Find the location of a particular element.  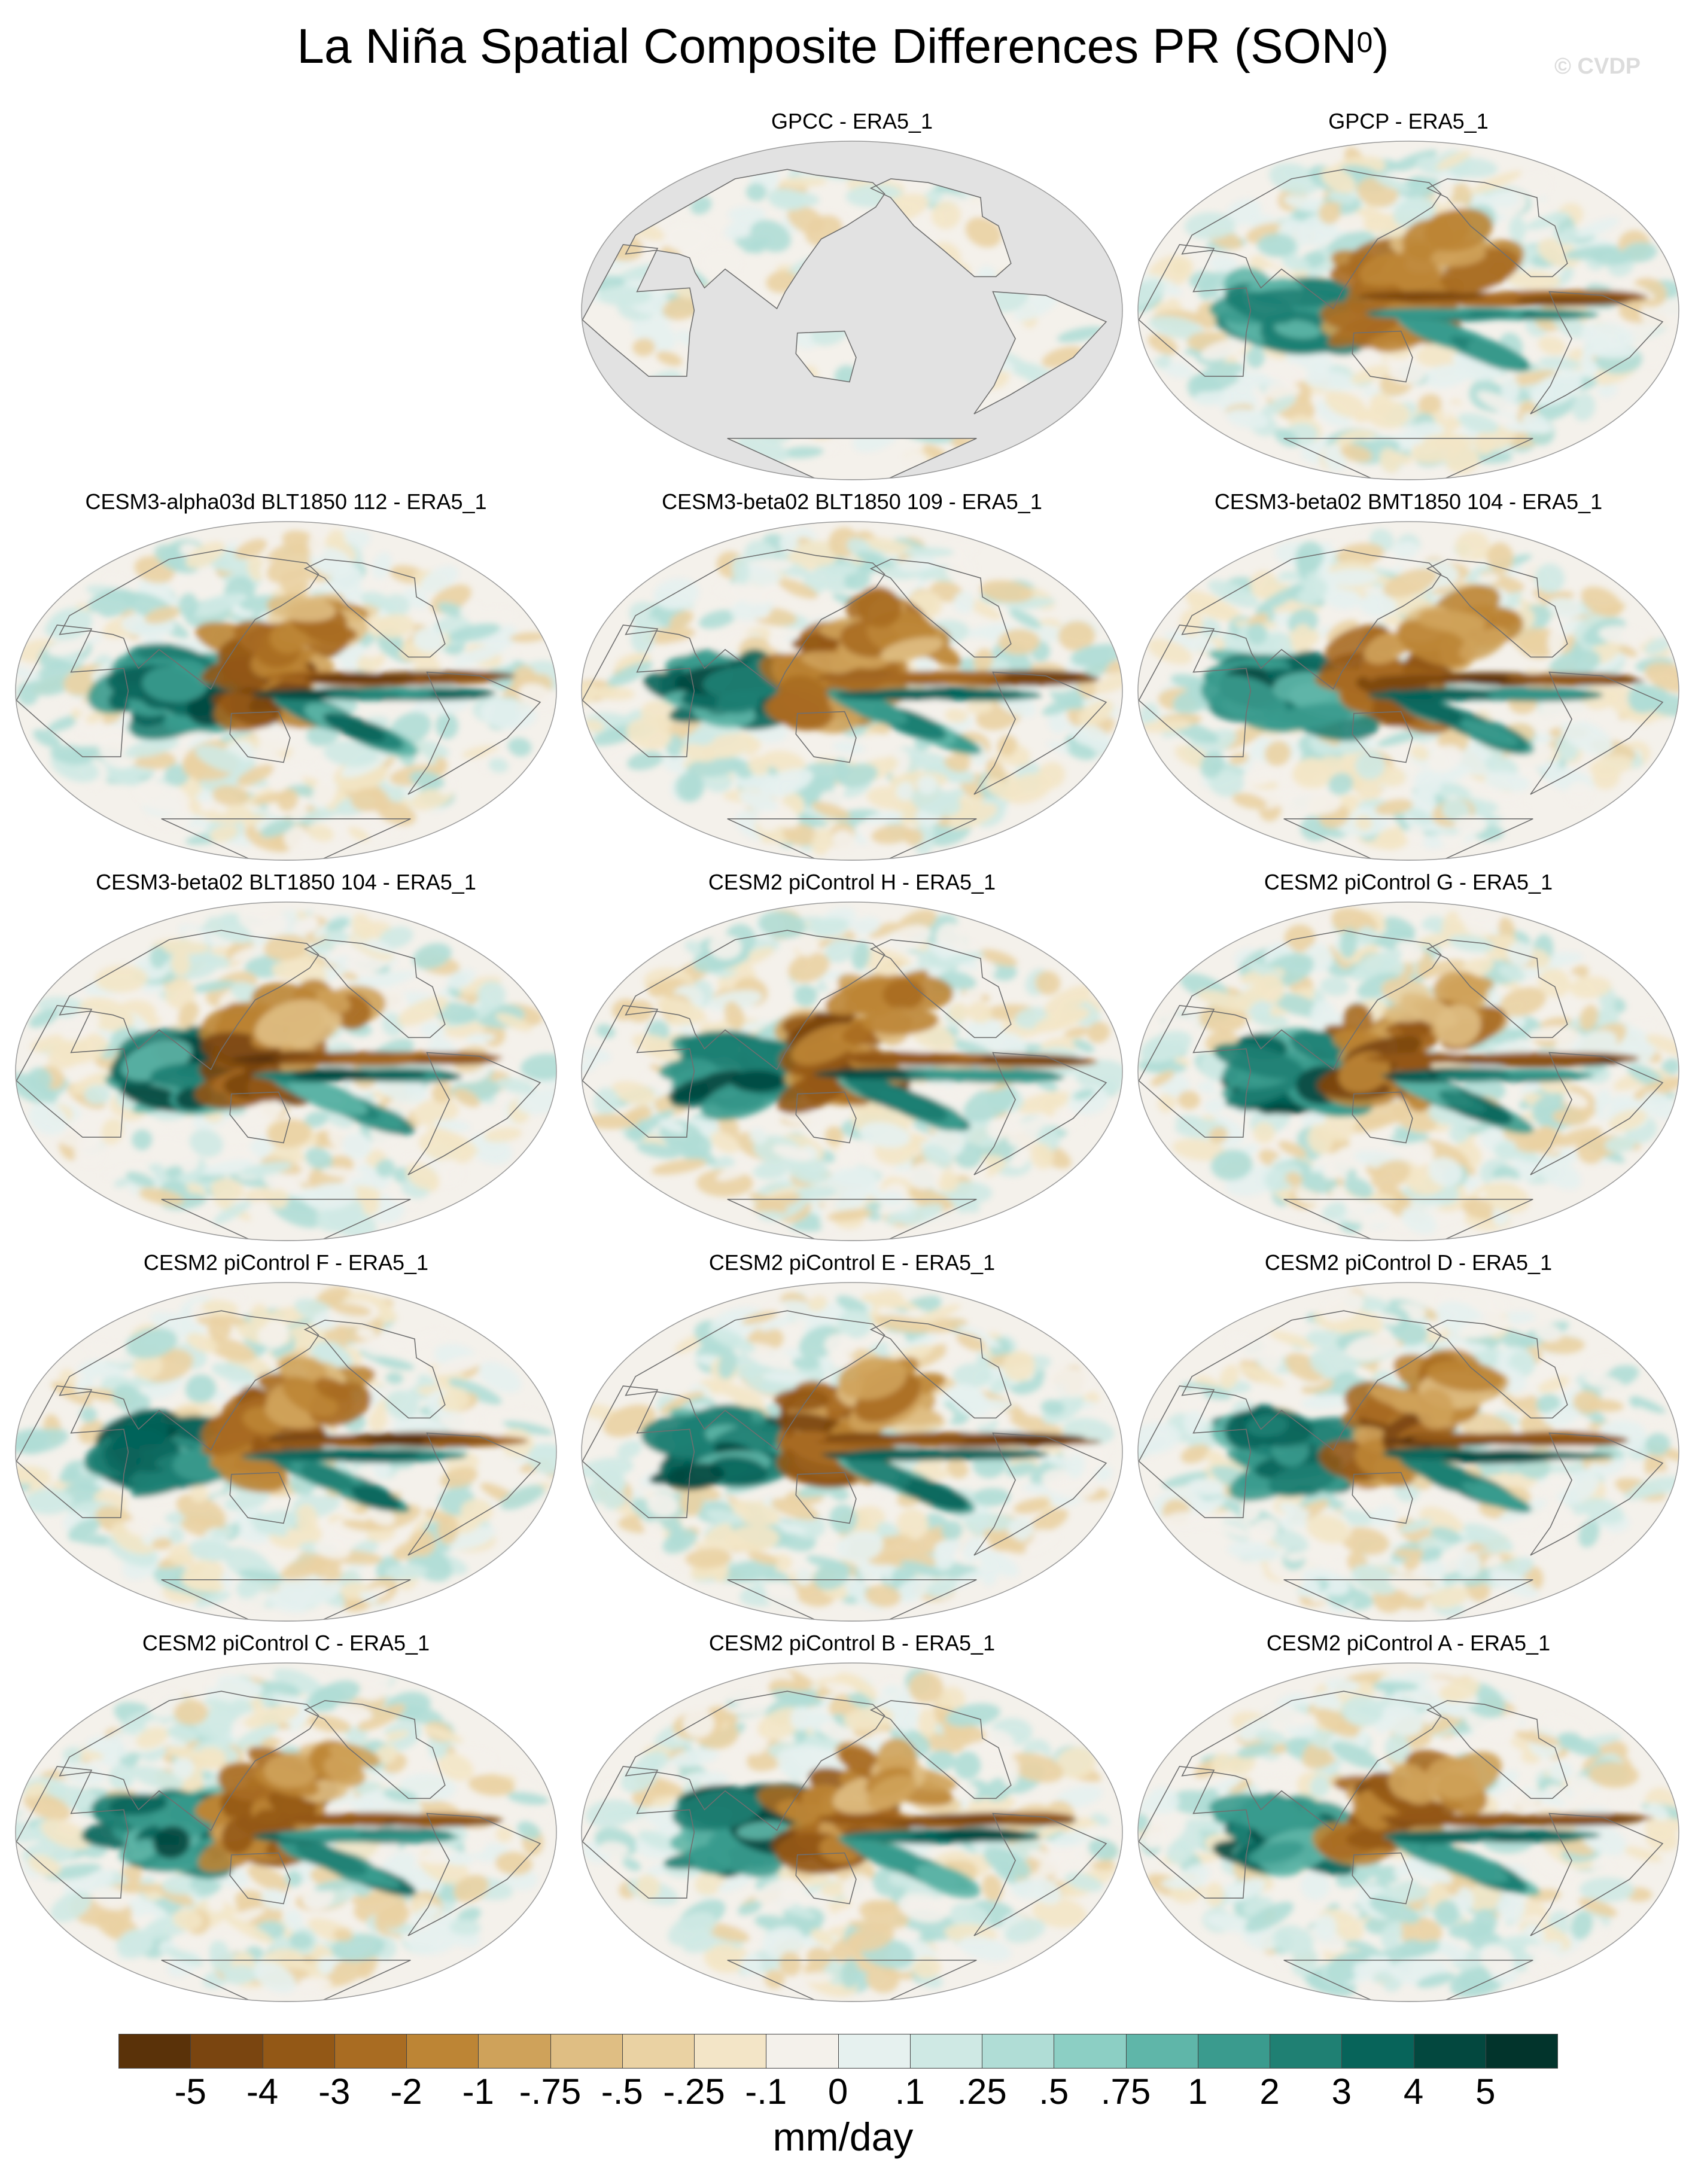

ocean-mask is located at coordinates (852, 310).